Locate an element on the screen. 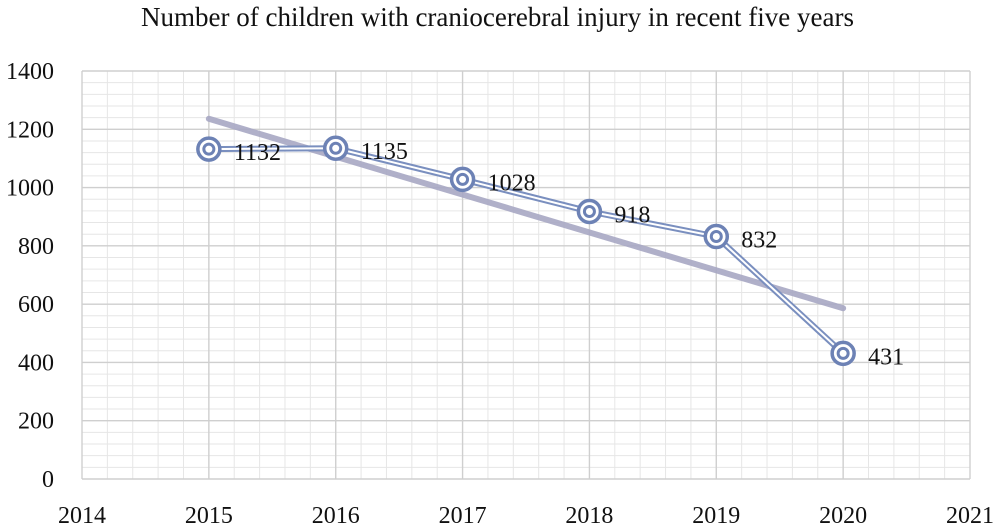 The width and height of the screenshot is (995, 530). y-tick-label: 1200 is located at coordinates (30, 130).